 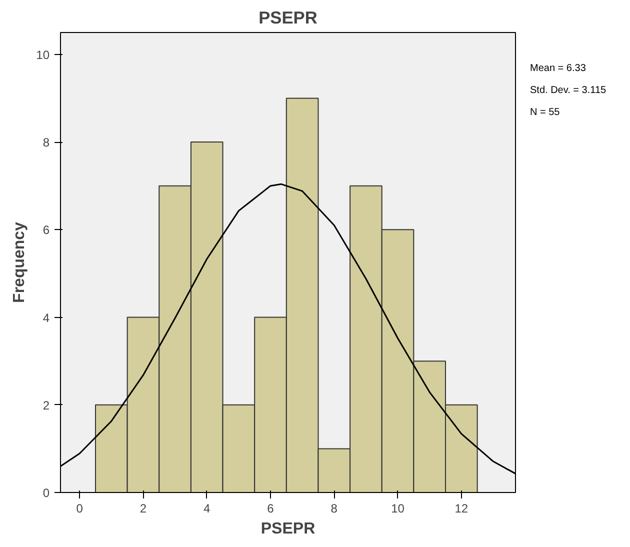 What do you see at coordinates (398, 509) in the screenshot?
I see `x-tick-label: 10` at bounding box center [398, 509].